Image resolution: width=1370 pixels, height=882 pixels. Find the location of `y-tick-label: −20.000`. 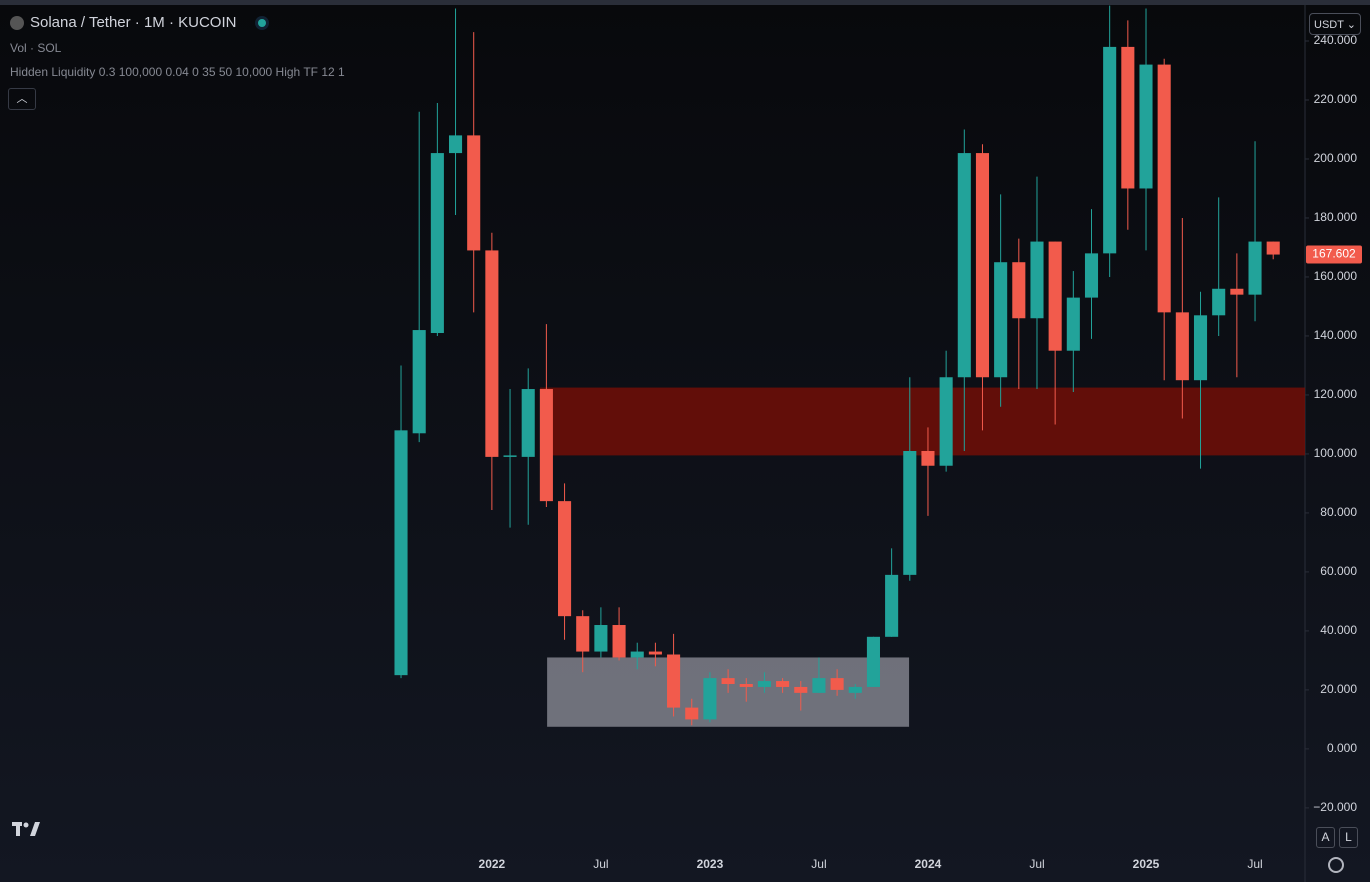

y-tick-label: −20.000 is located at coordinates (1335, 807).